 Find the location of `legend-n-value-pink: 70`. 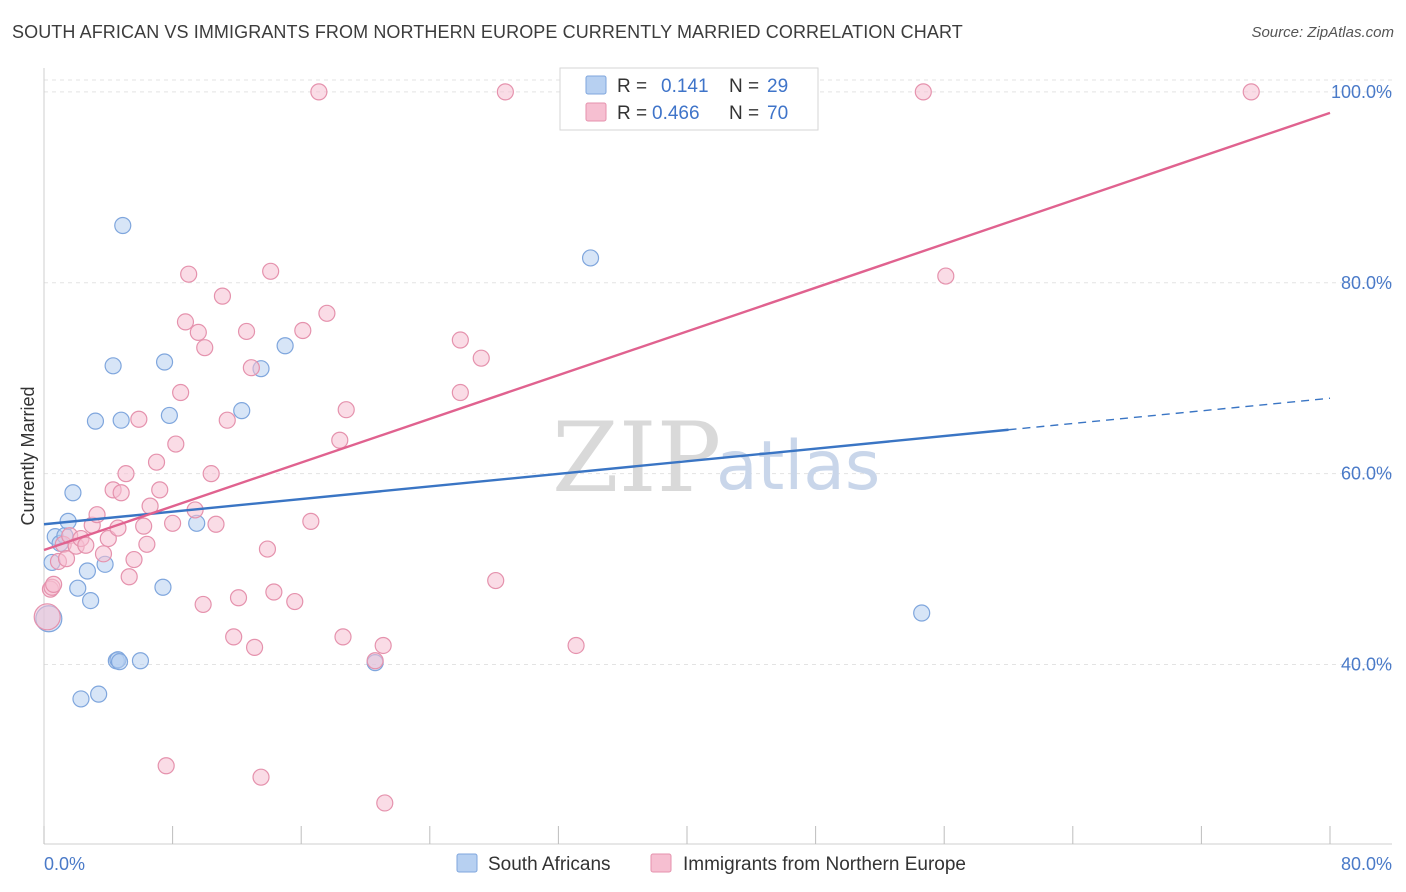

legend-n-value-pink: 70 is located at coordinates (777, 113).